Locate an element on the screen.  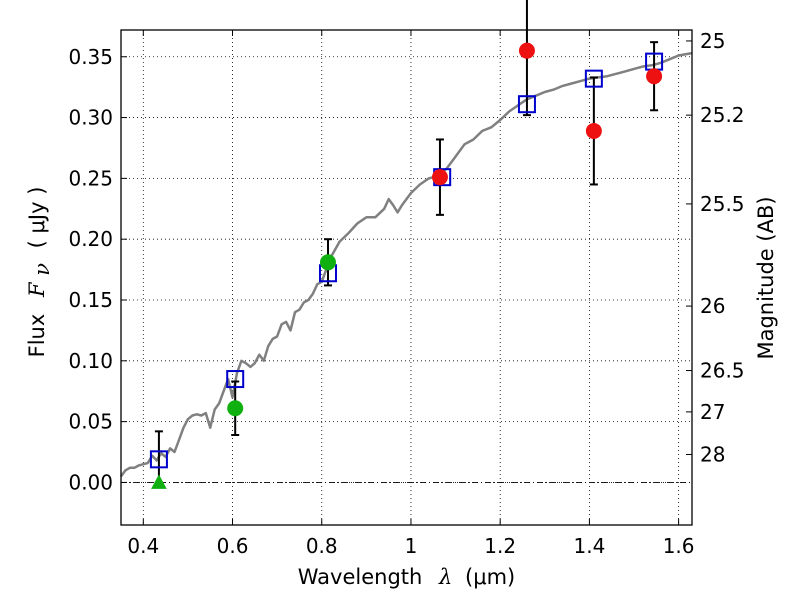
mag-tick-label: 26.5 is located at coordinates (722, 371).